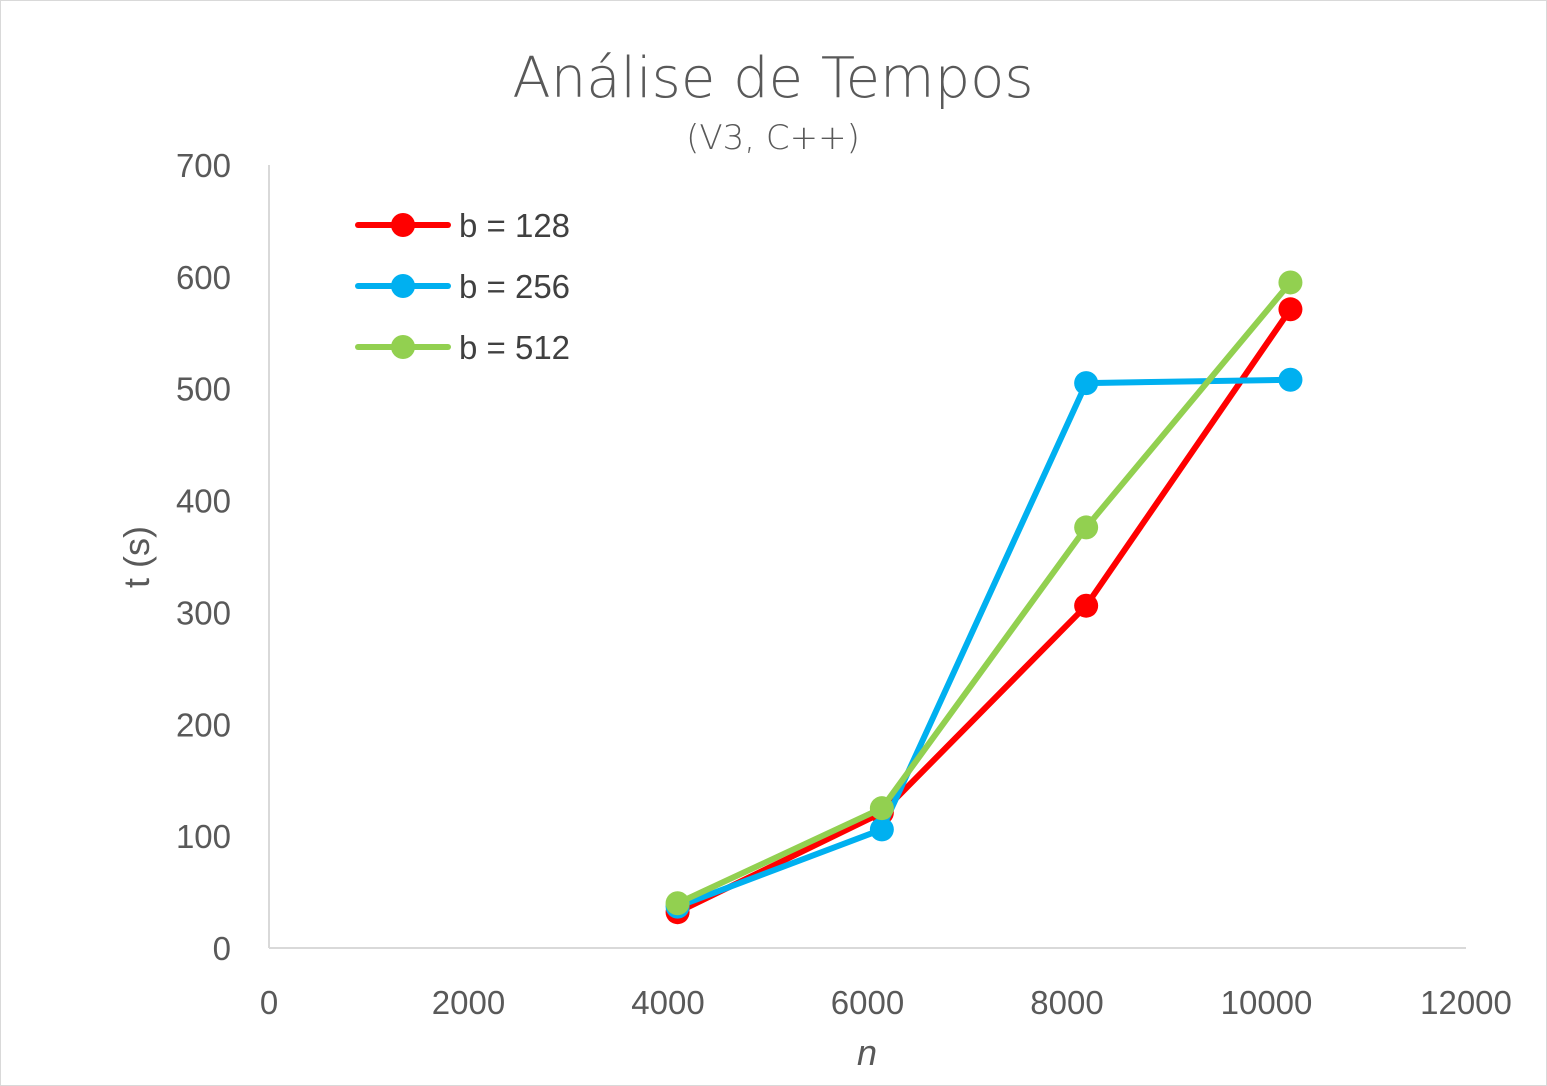  Describe the element at coordinates (867, 1002) in the screenshot. I see `x-tick-label: 6000` at that location.